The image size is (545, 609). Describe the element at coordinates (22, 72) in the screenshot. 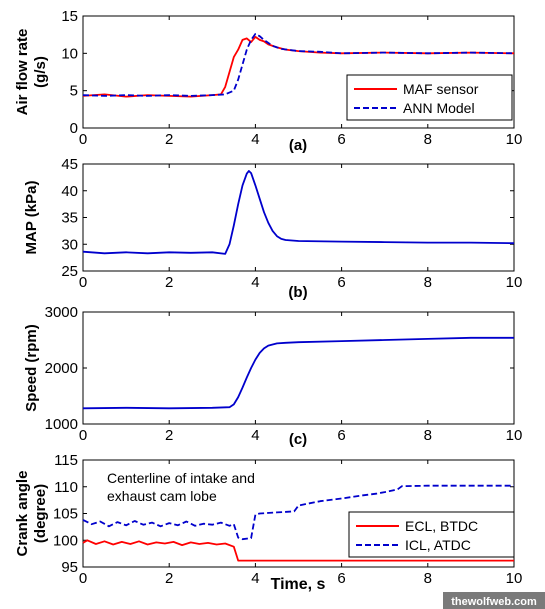

I see `y-axis-label: Air flow rate` at that location.